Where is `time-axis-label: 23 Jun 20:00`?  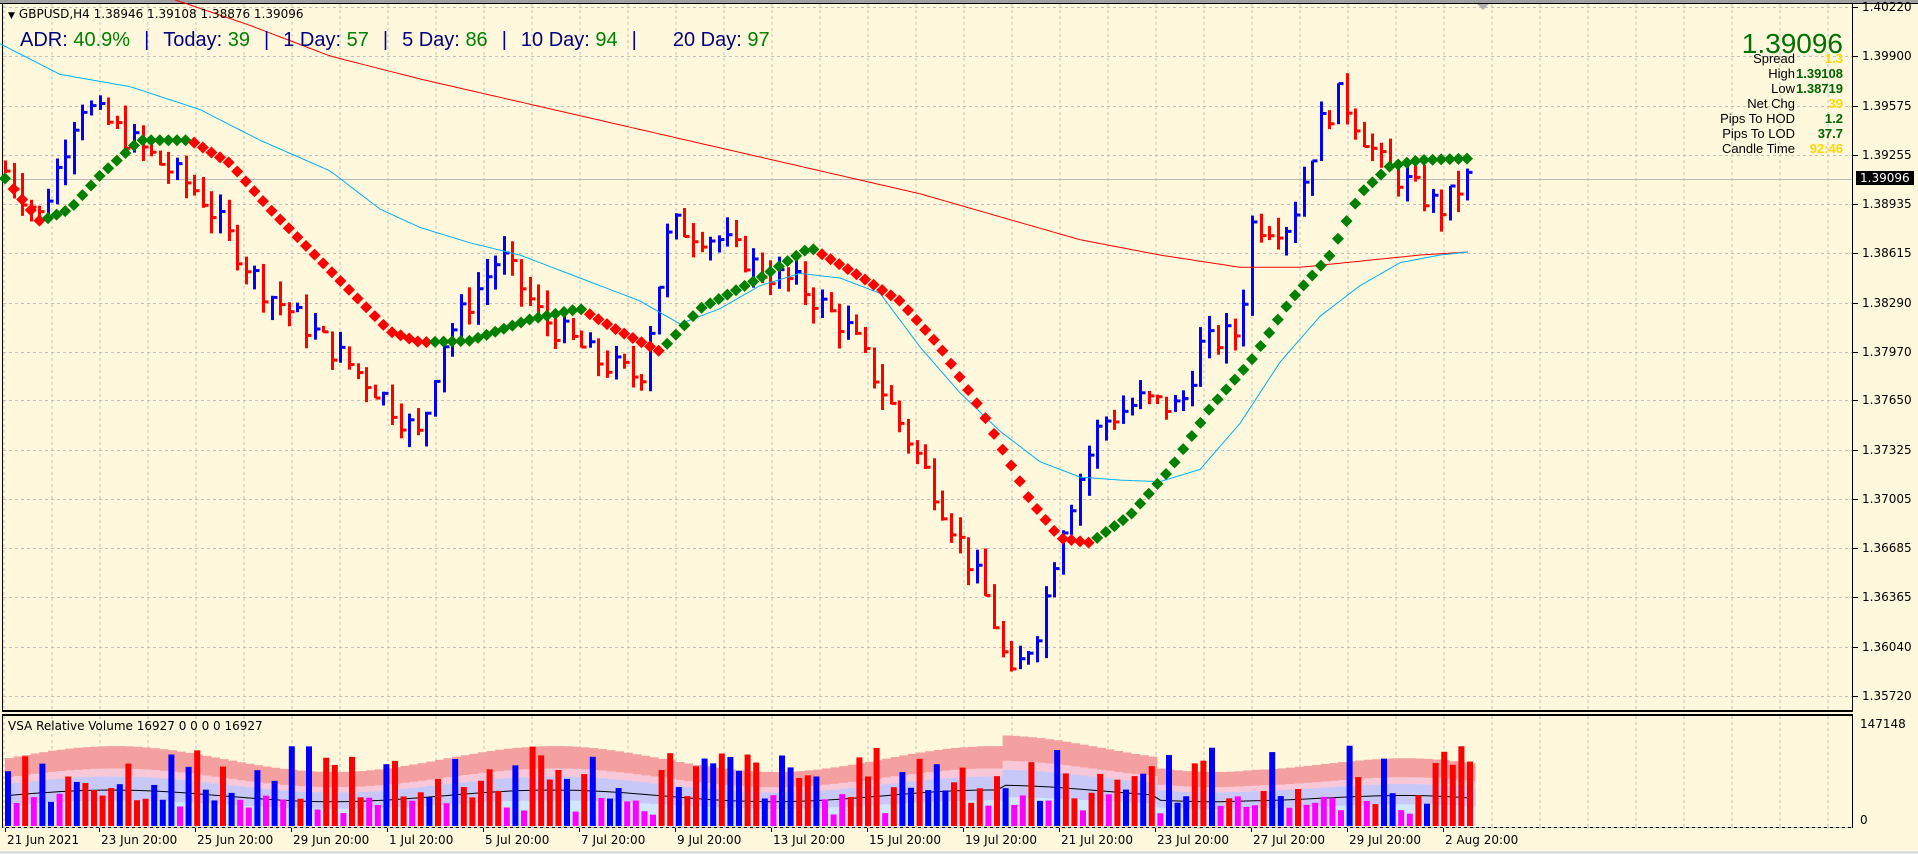
time-axis-label: 23 Jun 20:00 is located at coordinates (139, 840).